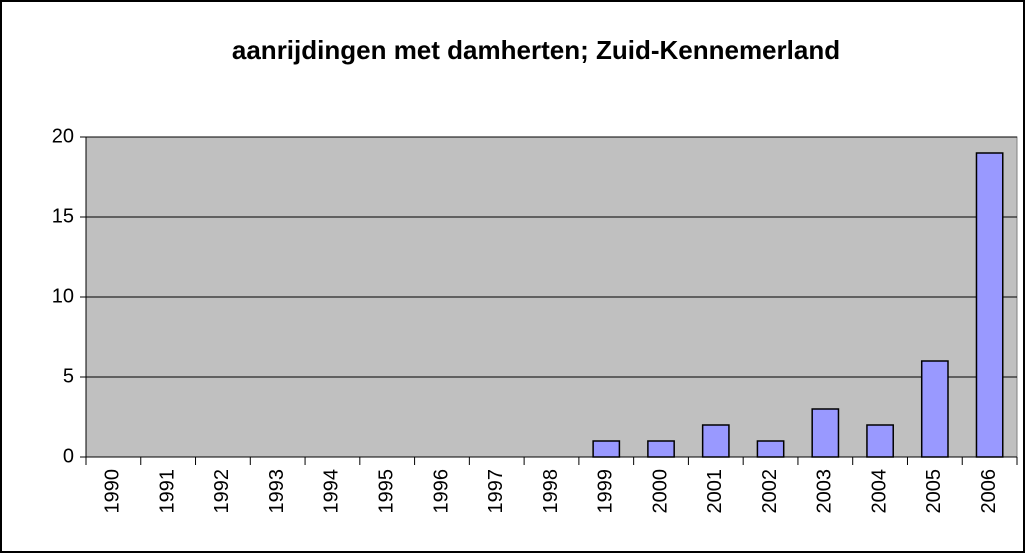 This screenshot has height=555, width=1027. Describe the element at coordinates (332, 491) in the screenshot. I see `x-tick-label: 1994` at that location.